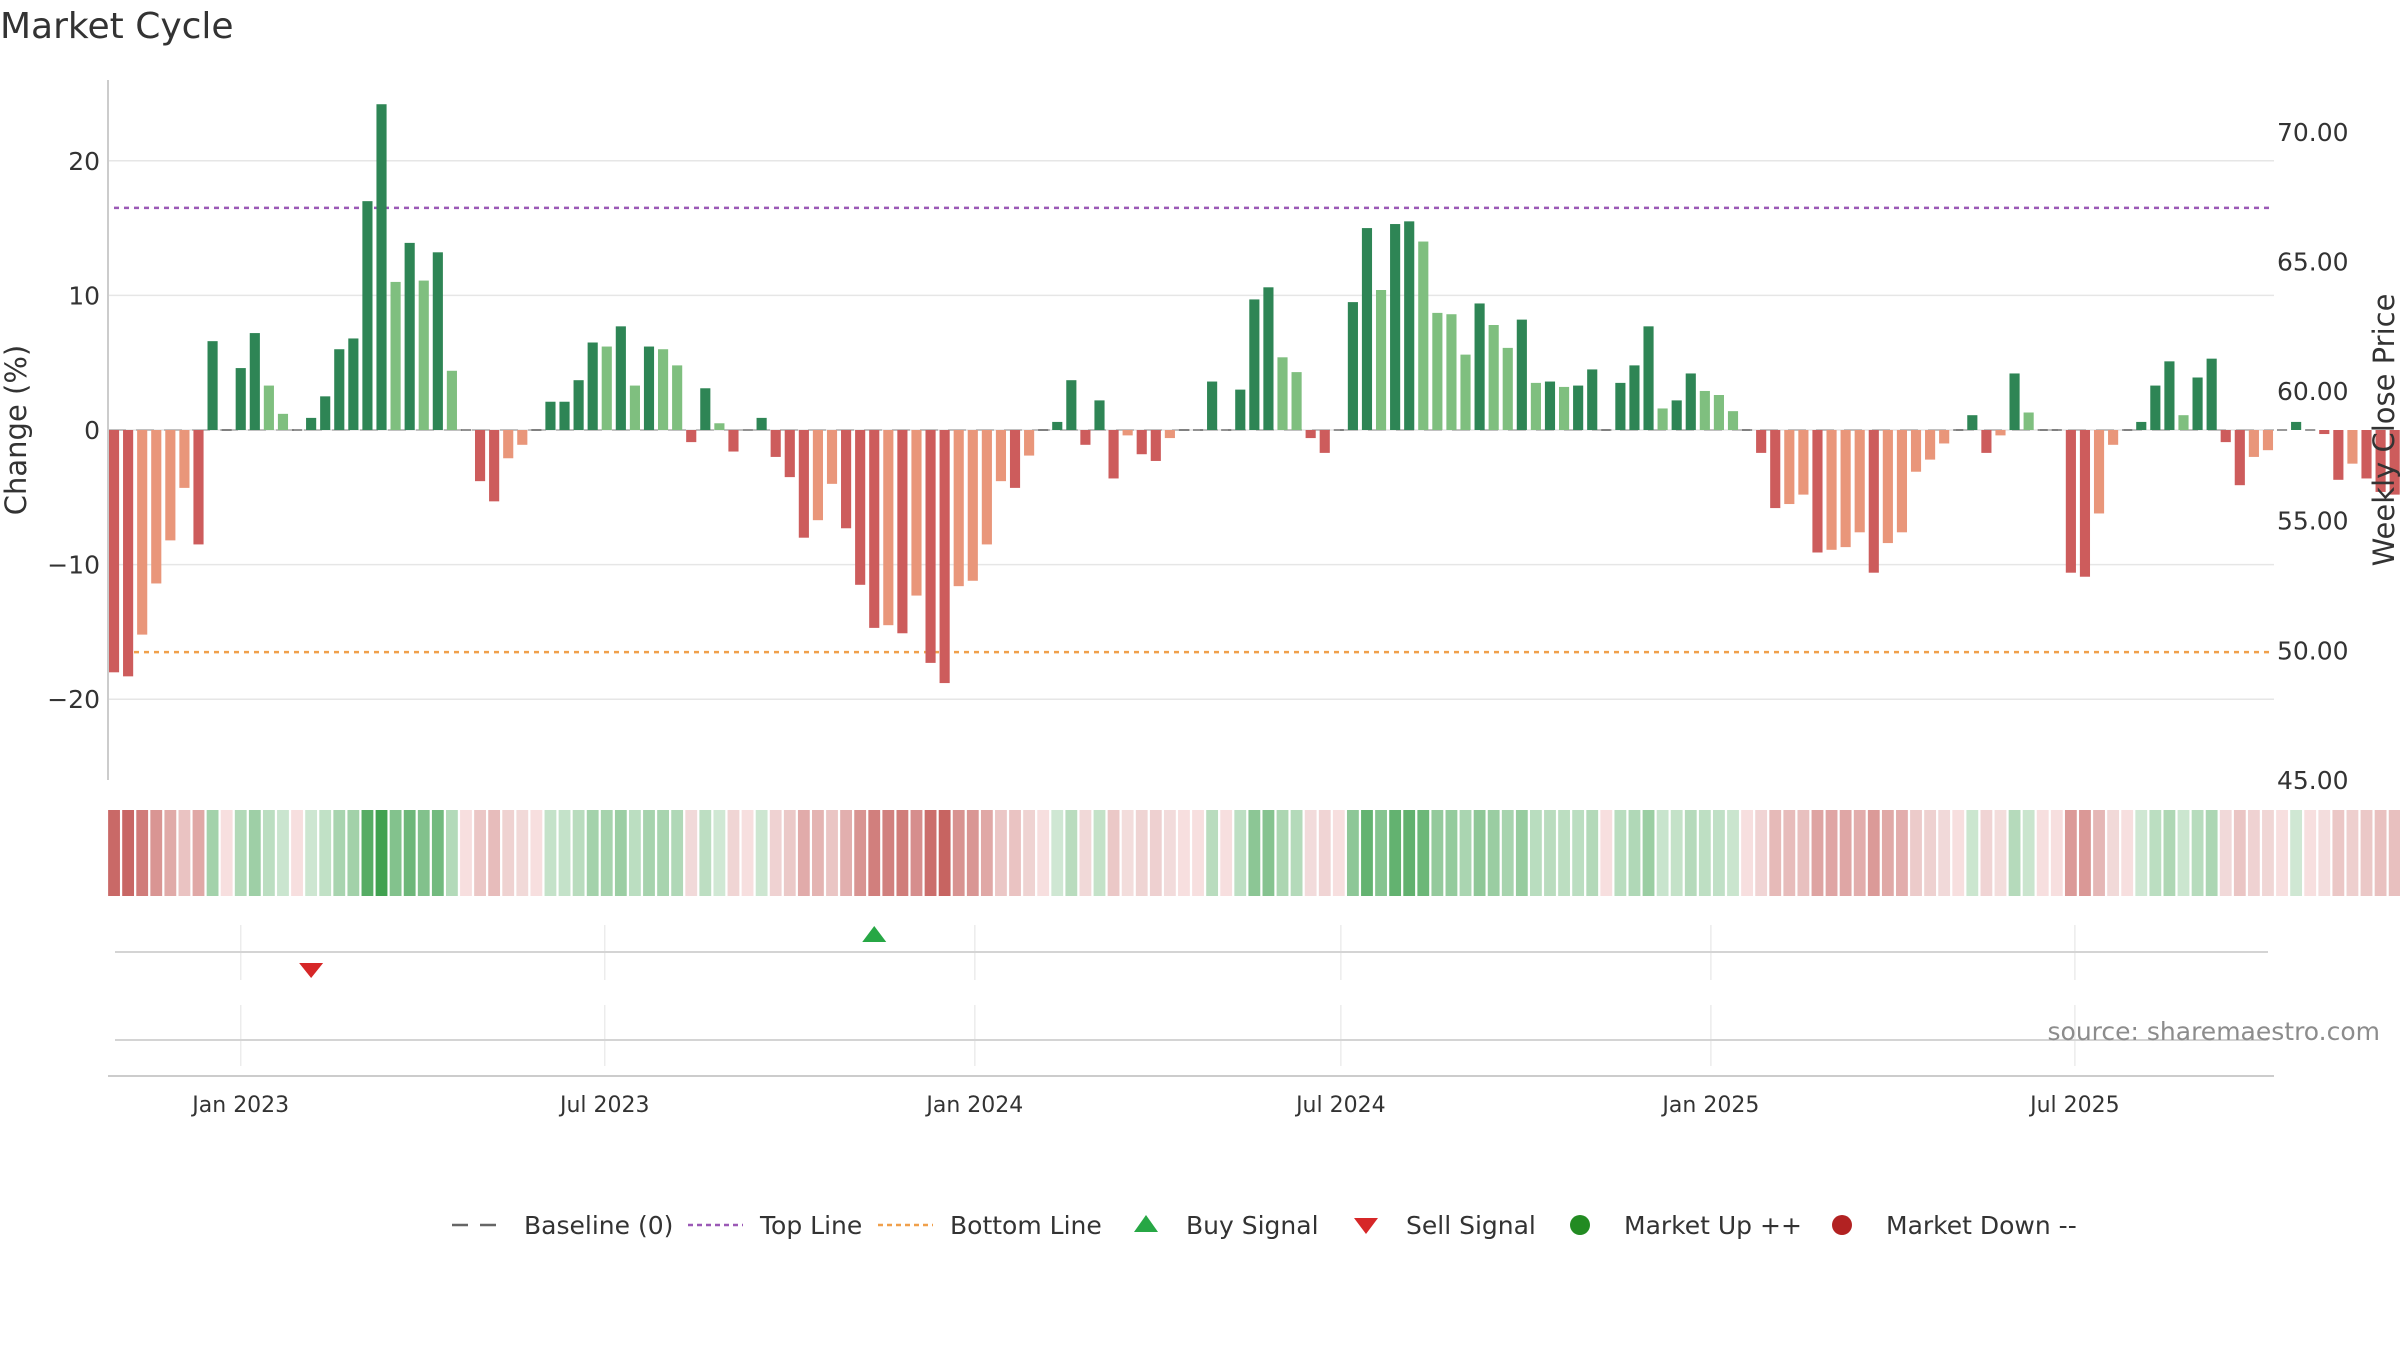  I want to click on legend-item: Market Up ++, so click(1686, 1225).